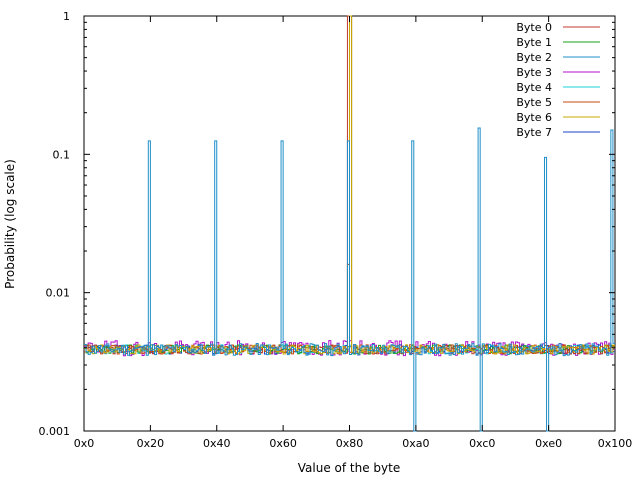 This screenshot has width=640, height=480. Describe the element at coordinates (66, 16) in the screenshot. I see `y-tick-label: 1` at that location.